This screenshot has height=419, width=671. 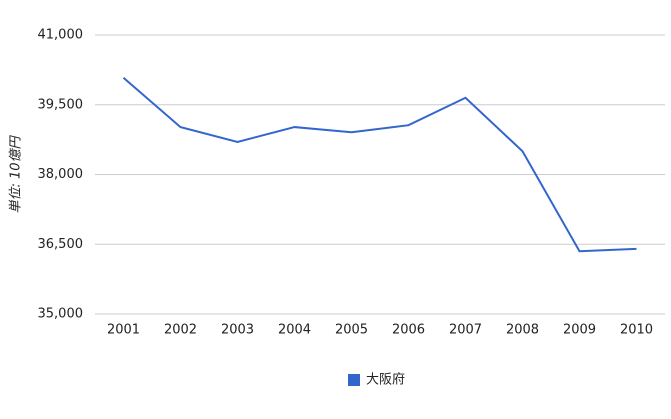 I want to click on y-tick-label: 41,000, so click(x=61, y=35).